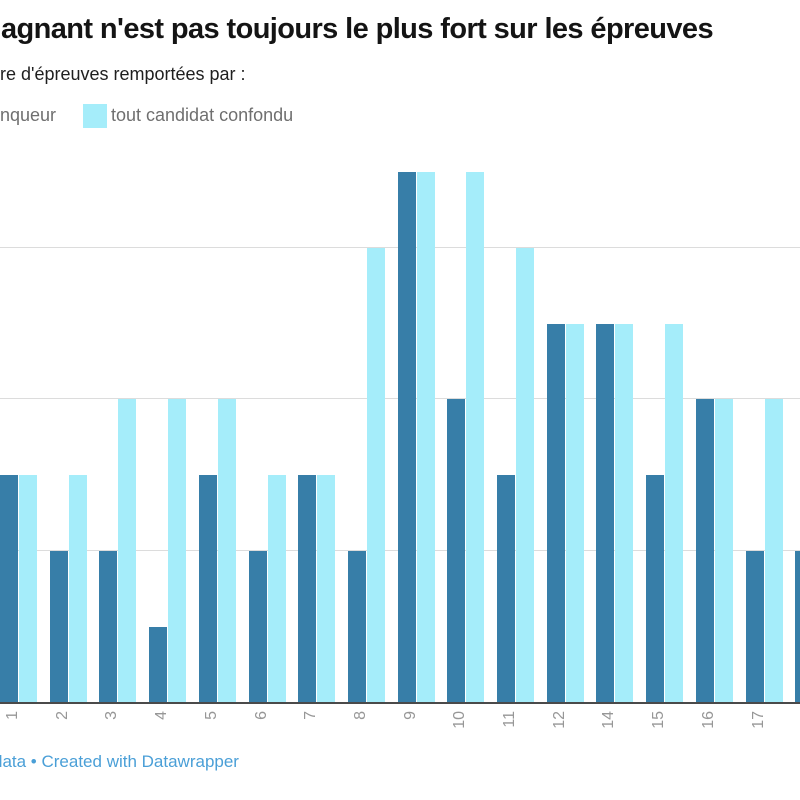 The image size is (800, 800). I want to click on x-tick-label-9: 9, so click(410, 715).